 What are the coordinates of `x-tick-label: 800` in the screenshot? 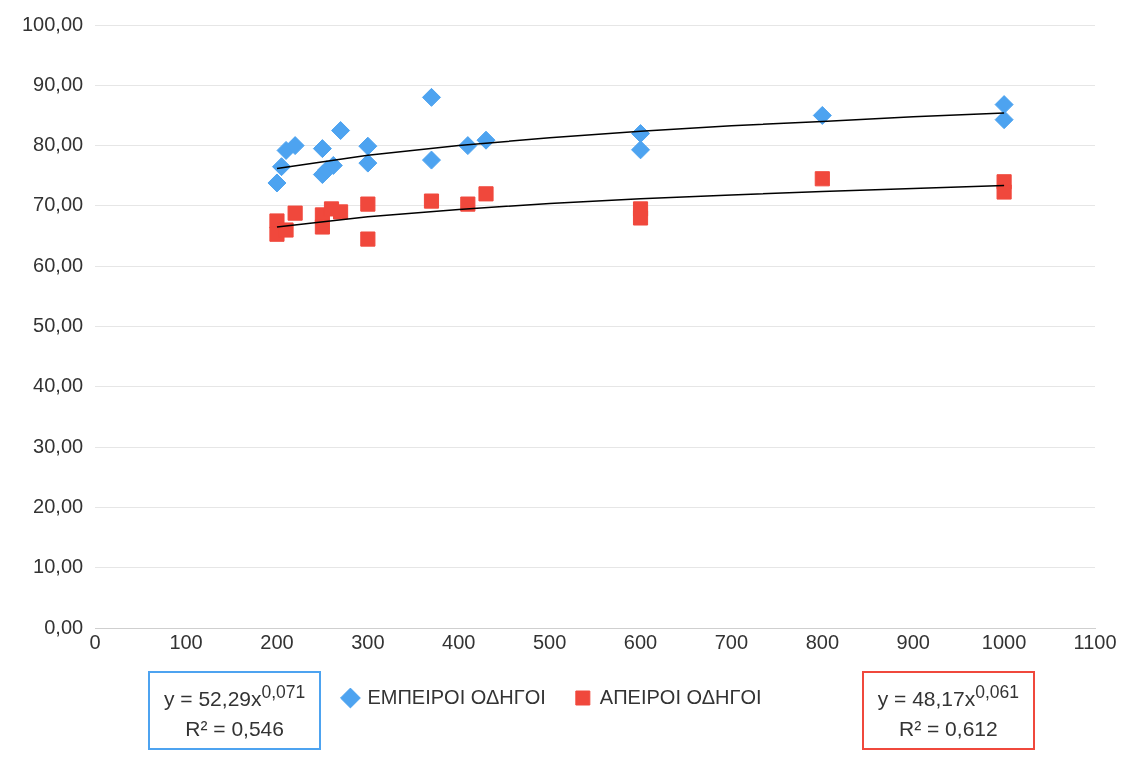 It's located at (822, 641).